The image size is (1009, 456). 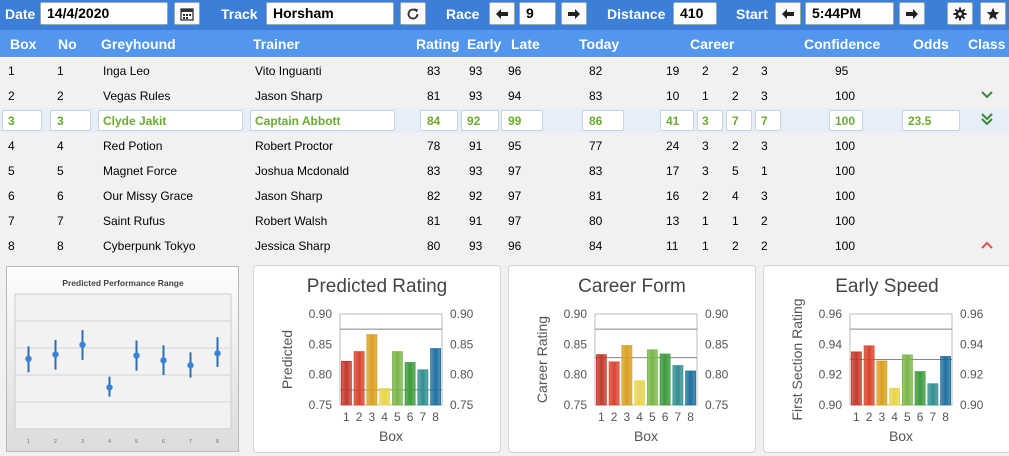 What do you see at coordinates (22, 120) in the screenshot?
I see `cell-box-field` at bounding box center [22, 120].